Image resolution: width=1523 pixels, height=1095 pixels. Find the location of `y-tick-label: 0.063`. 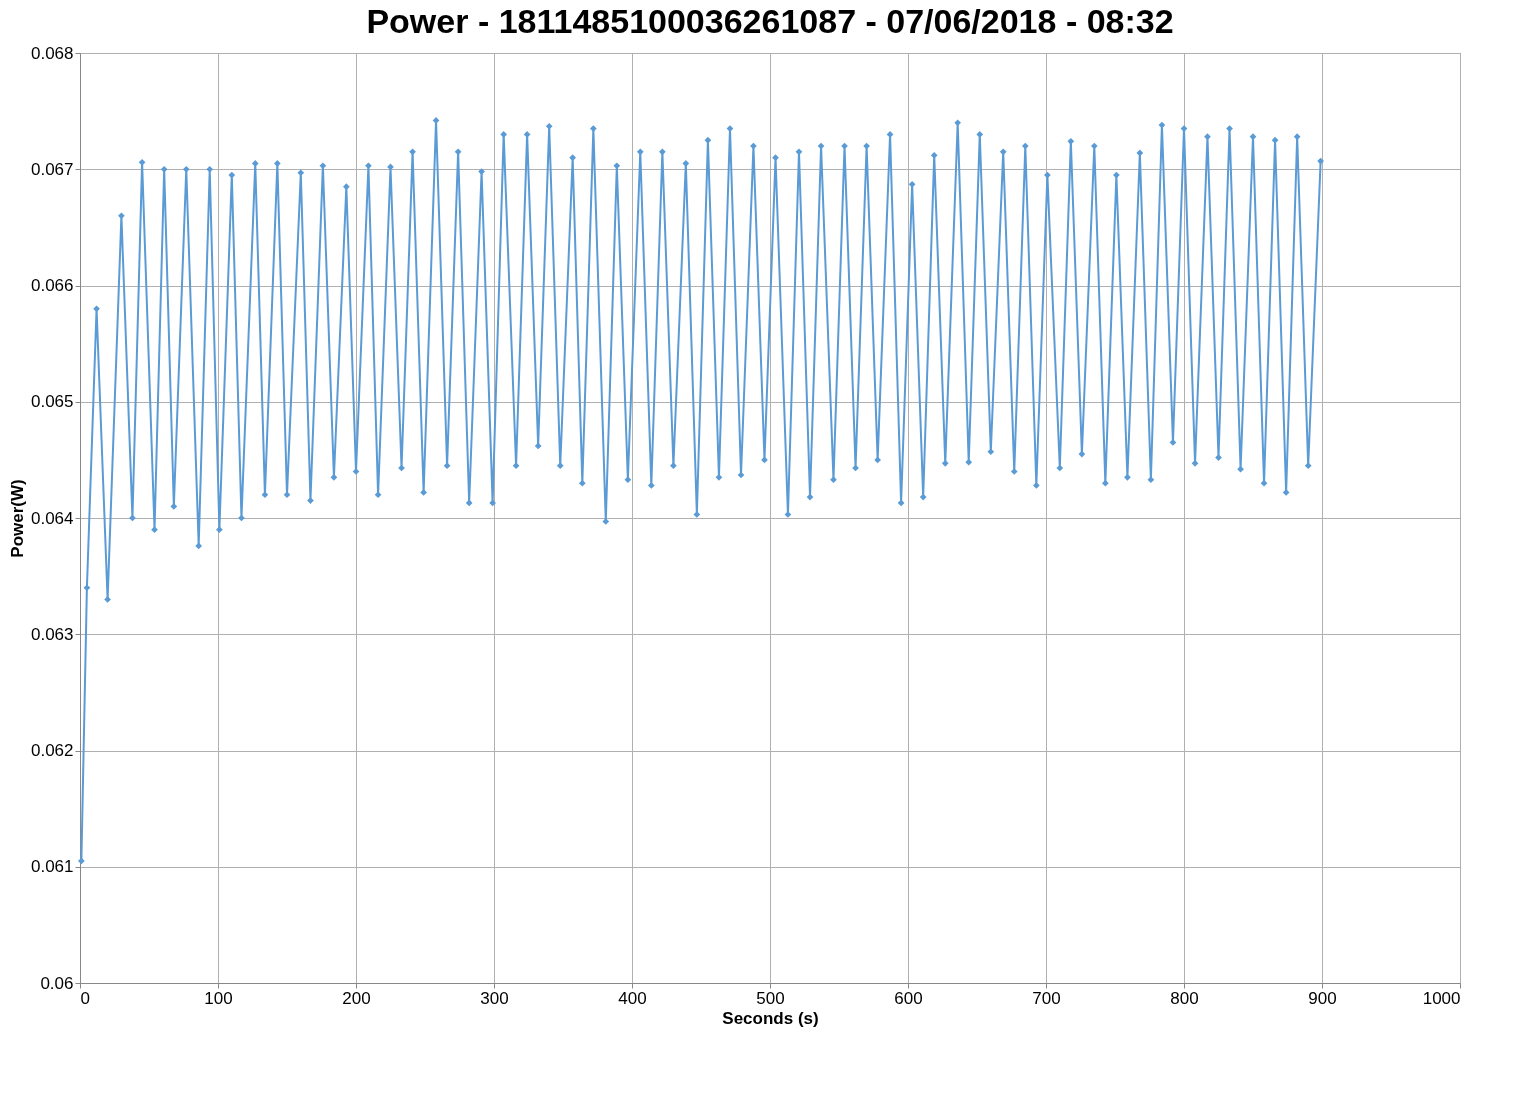

y-tick-label: 0.063 is located at coordinates (52, 634).